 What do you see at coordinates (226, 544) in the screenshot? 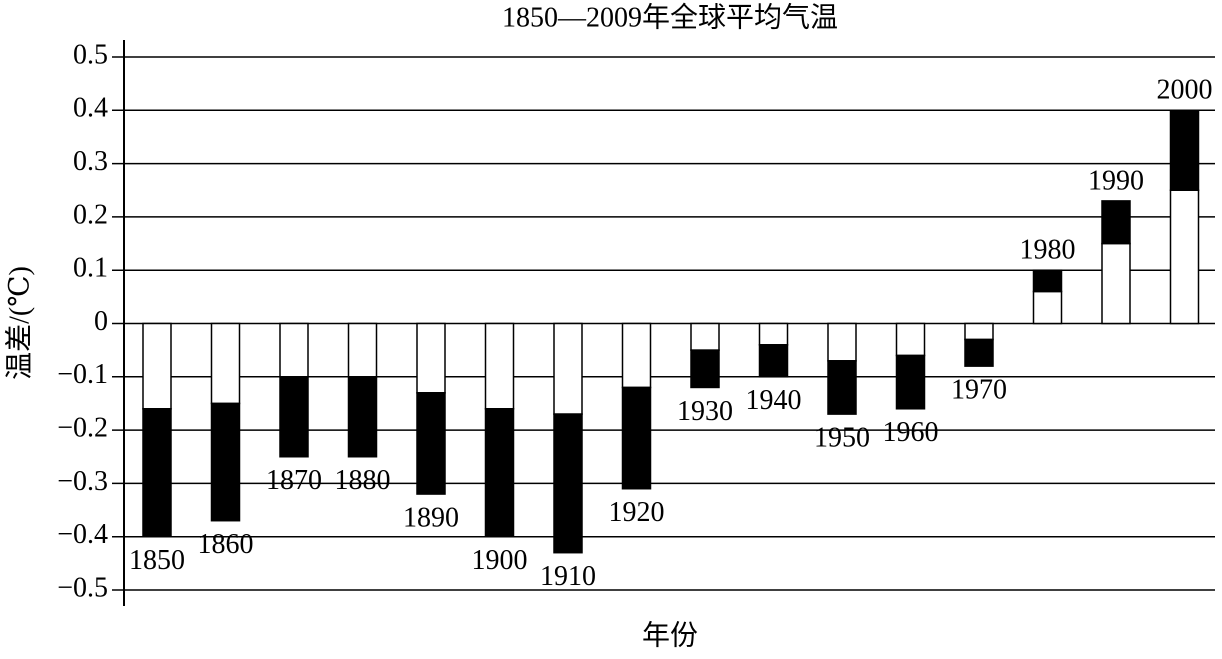
I see `x-tick-label: 1860` at bounding box center [226, 544].